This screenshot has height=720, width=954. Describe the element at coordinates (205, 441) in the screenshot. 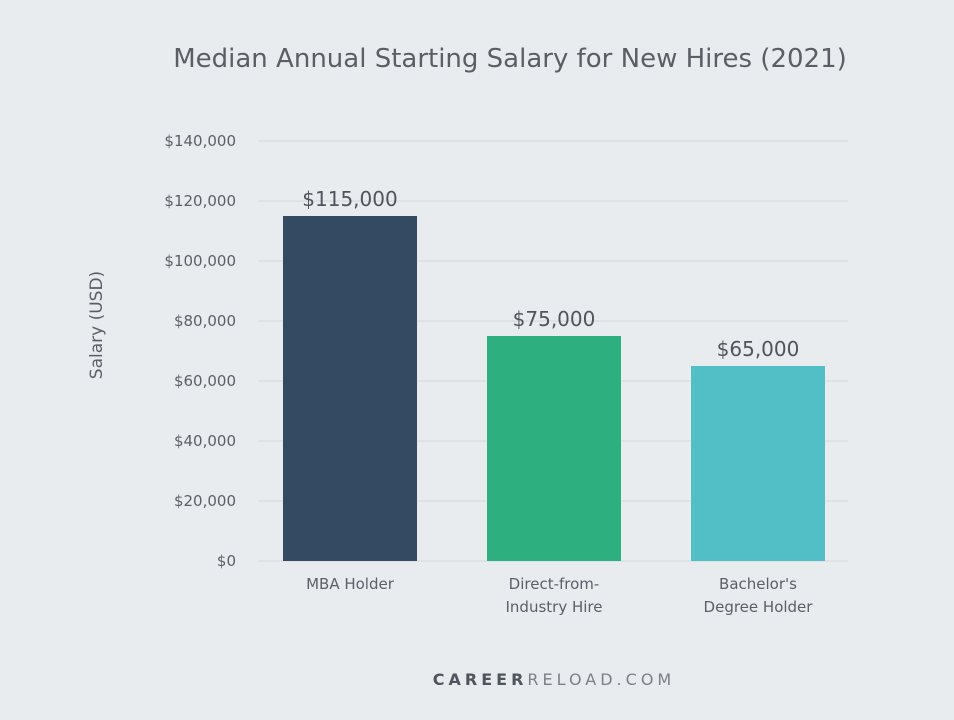

I see `y-tick-label: $40,000` at that location.